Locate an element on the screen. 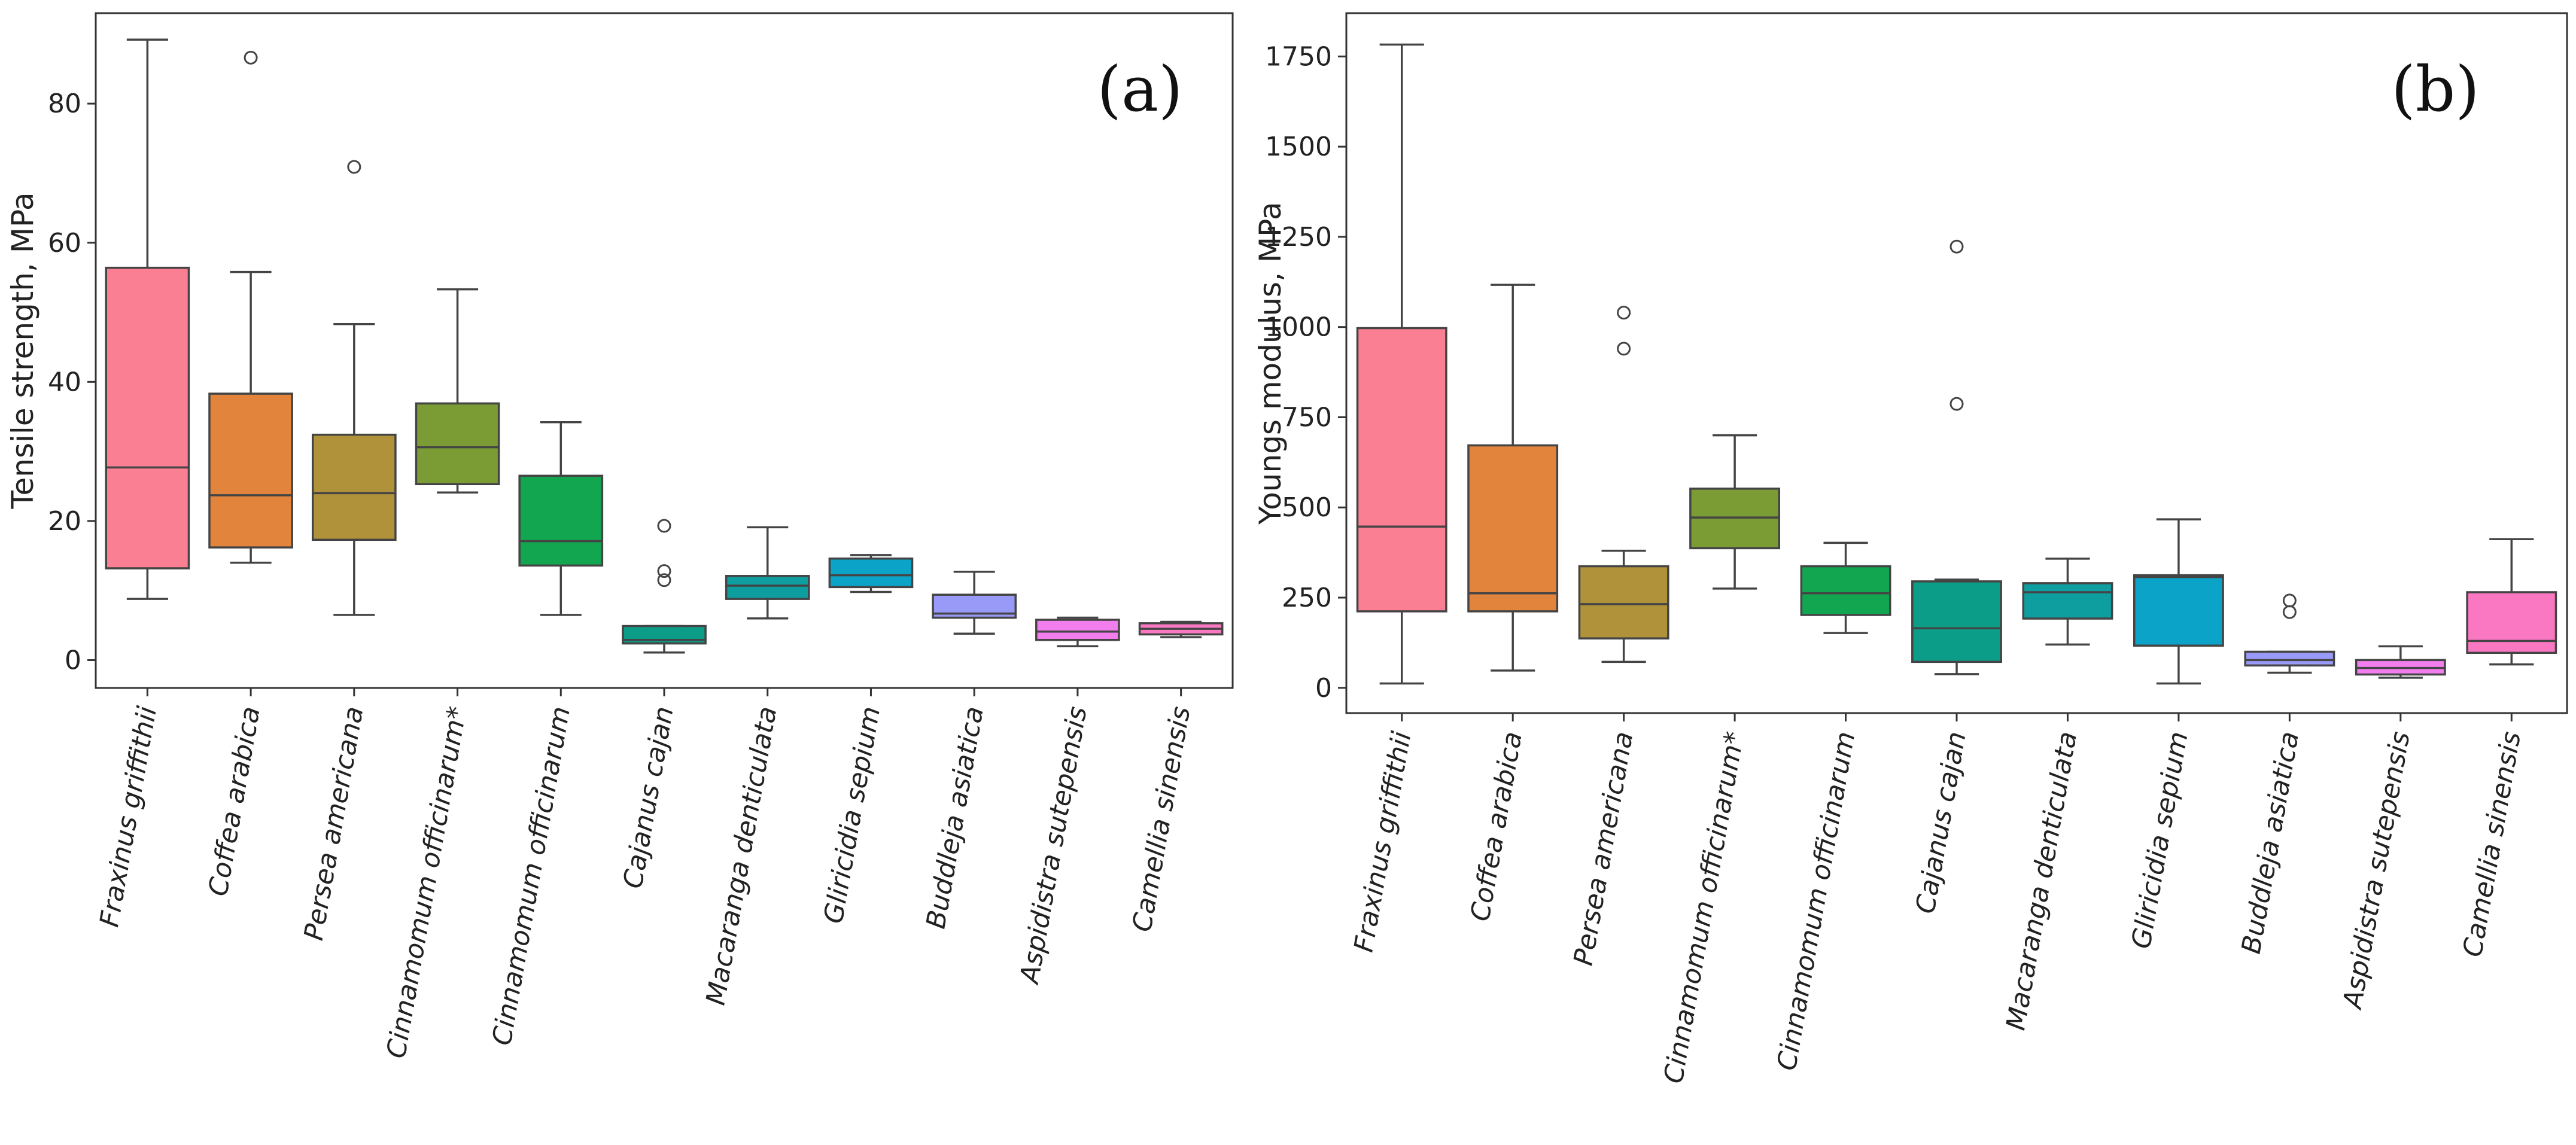 The width and height of the screenshot is (2576, 1145). b-panel-label: (b) is located at coordinates (2435, 89).